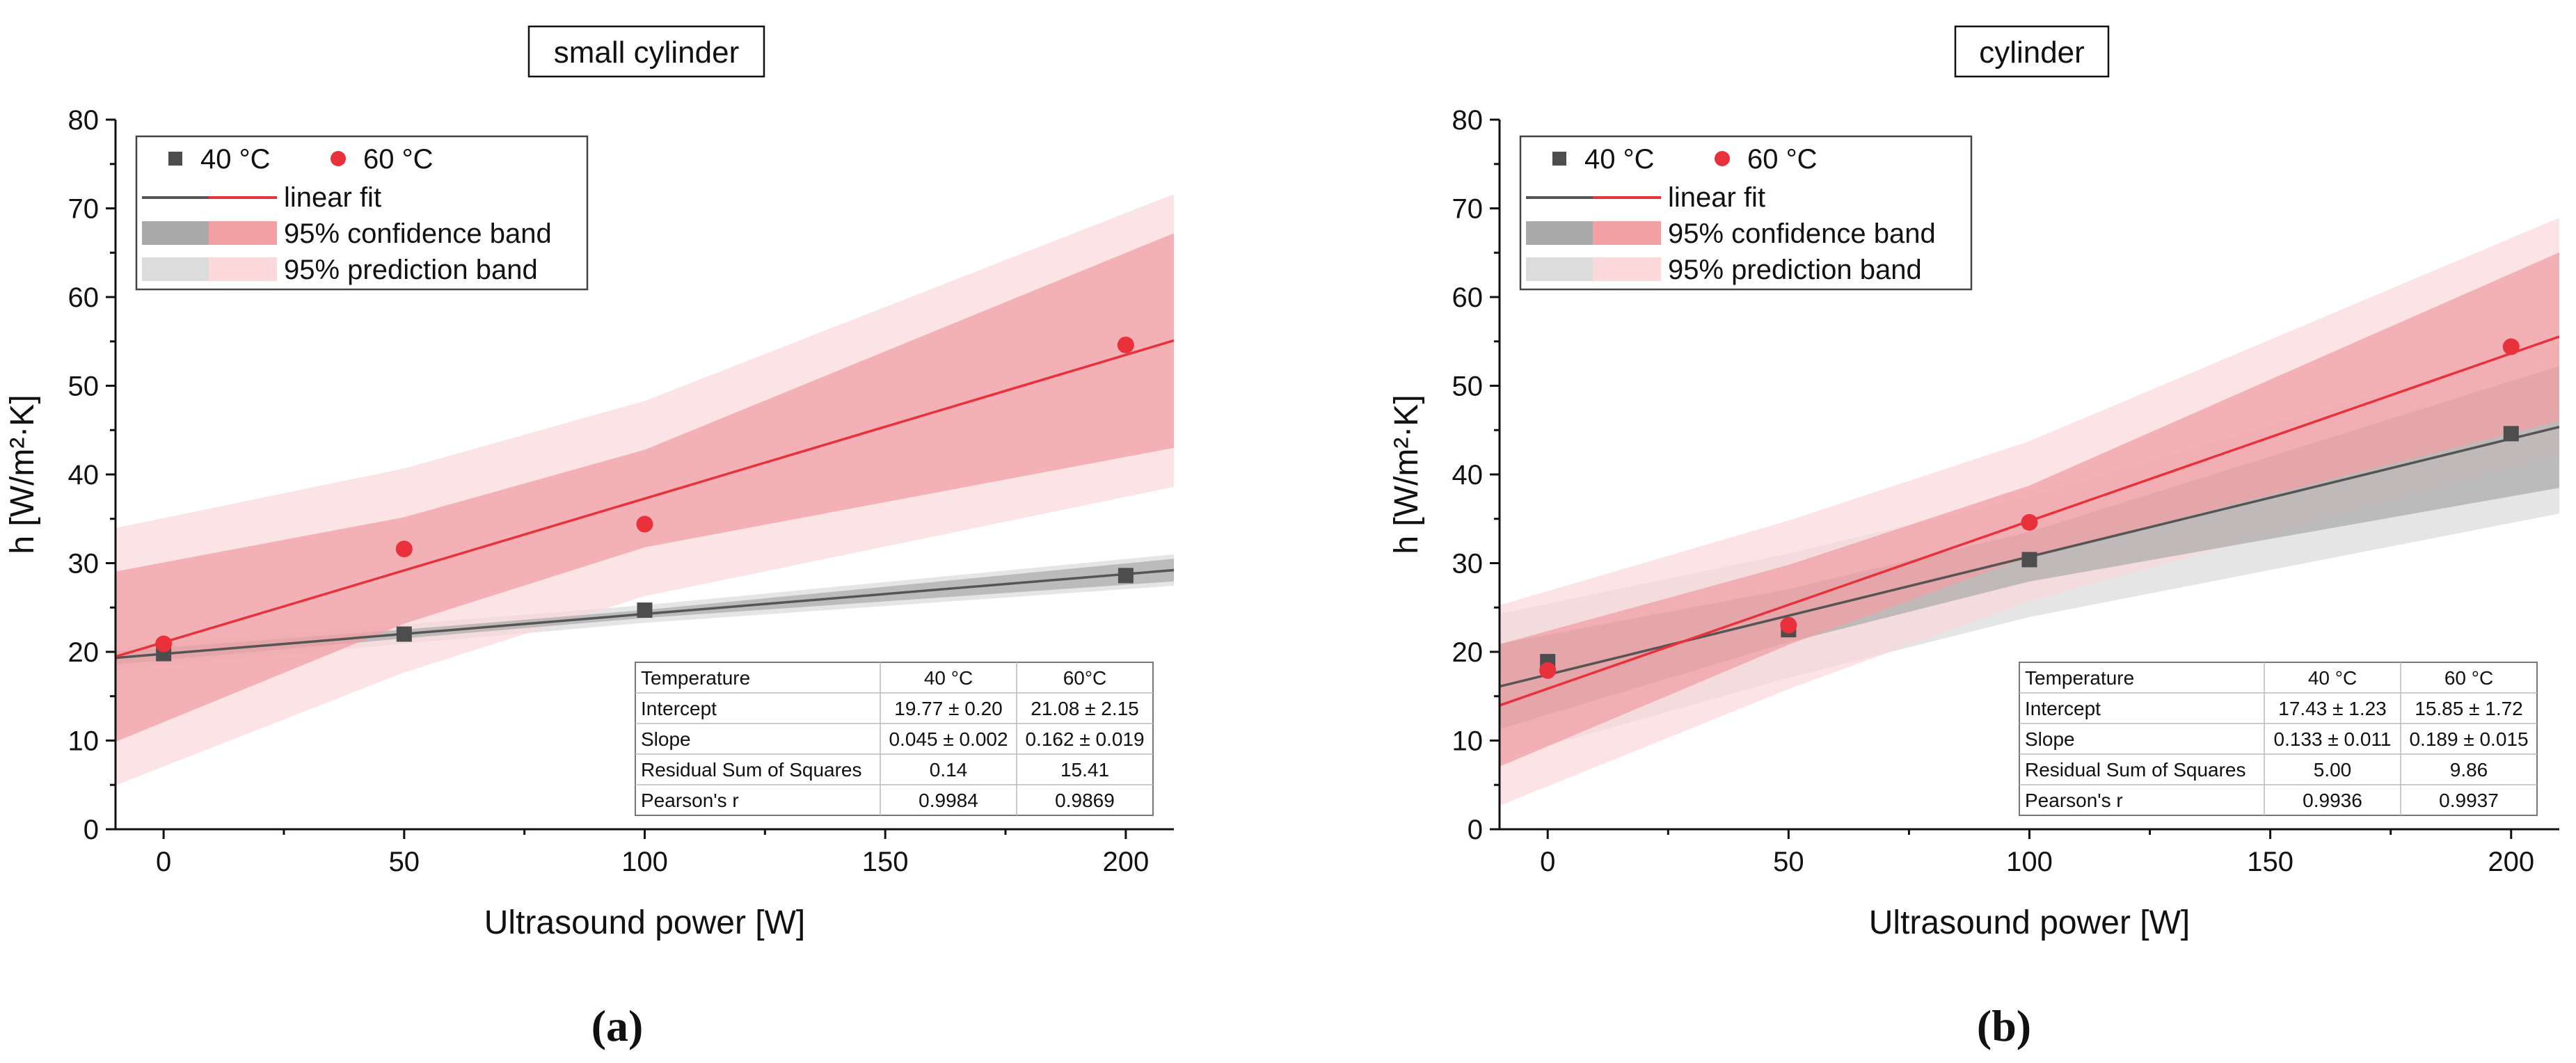  What do you see at coordinates (1084, 739) in the screenshot?
I see `stats-table-cell: 0.162 ± 0.019` at bounding box center [1084, 739].